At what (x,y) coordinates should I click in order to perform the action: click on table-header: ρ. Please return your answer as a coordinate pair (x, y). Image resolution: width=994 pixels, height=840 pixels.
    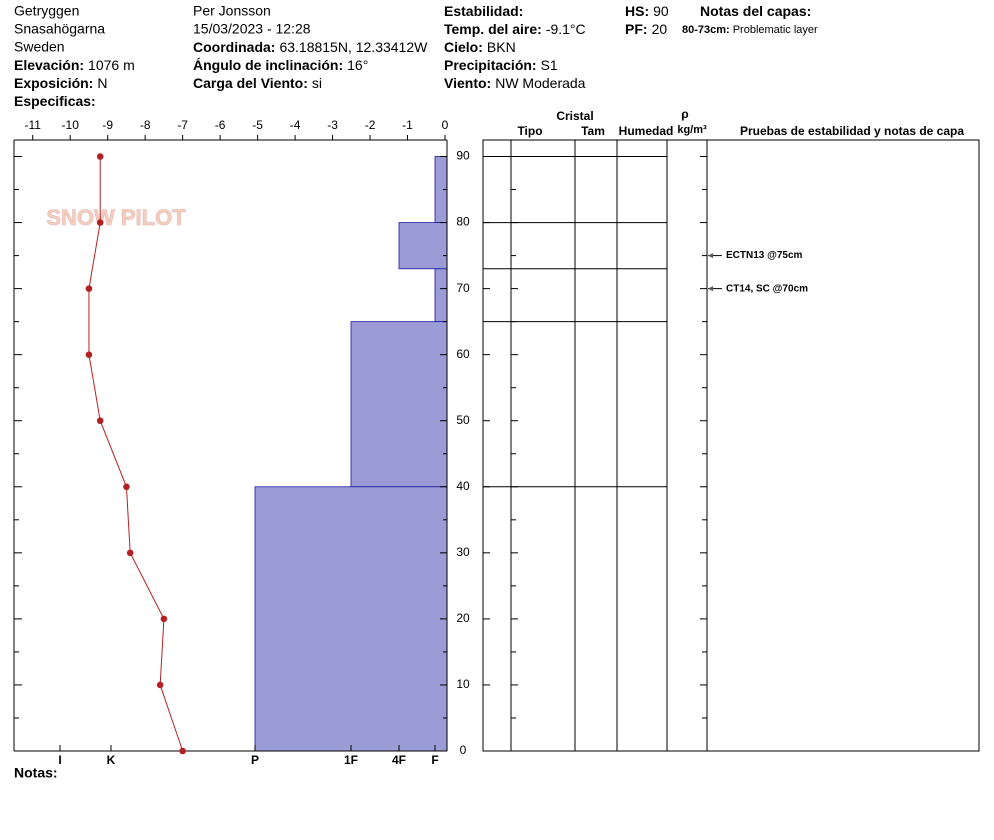
    Looking at the image, I should click on (684, 114).